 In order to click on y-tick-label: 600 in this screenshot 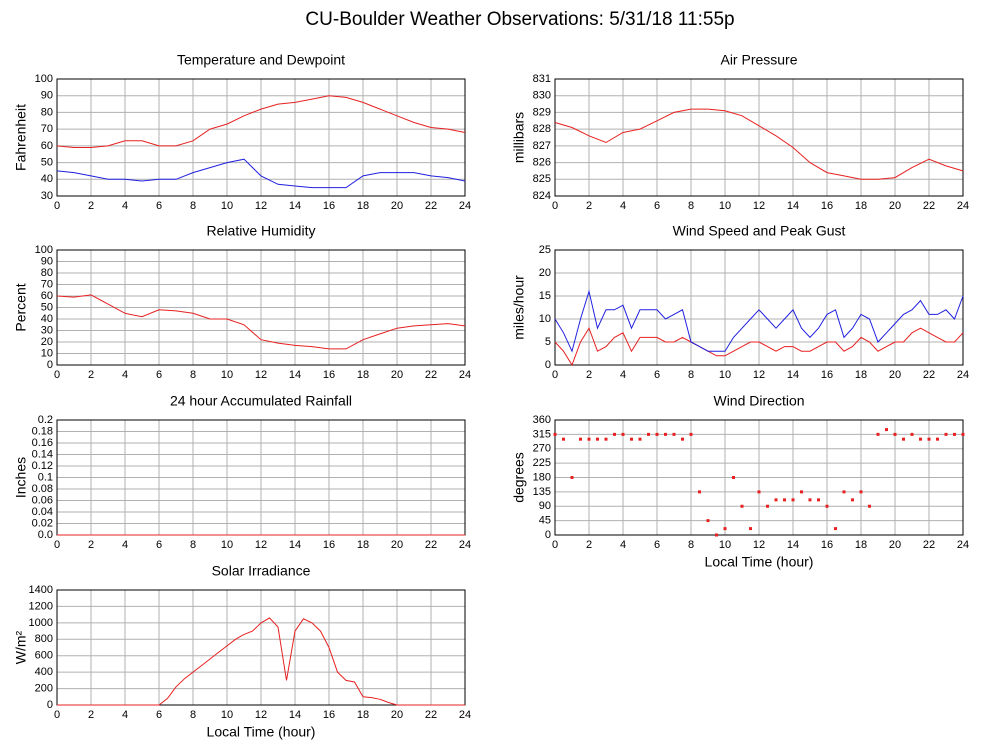, I will do `click(44, 656)`.